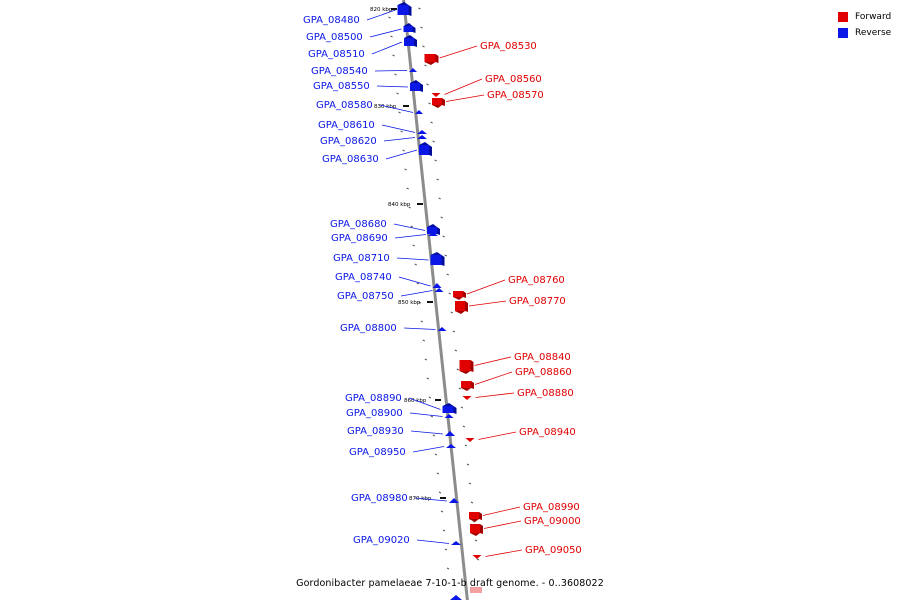 This screenshot has width=900, height=600. What do you see at coordinates (375, 431) in the screenshot?
I see `gene-label: GPA_08930` at bounding box center [375, 431].